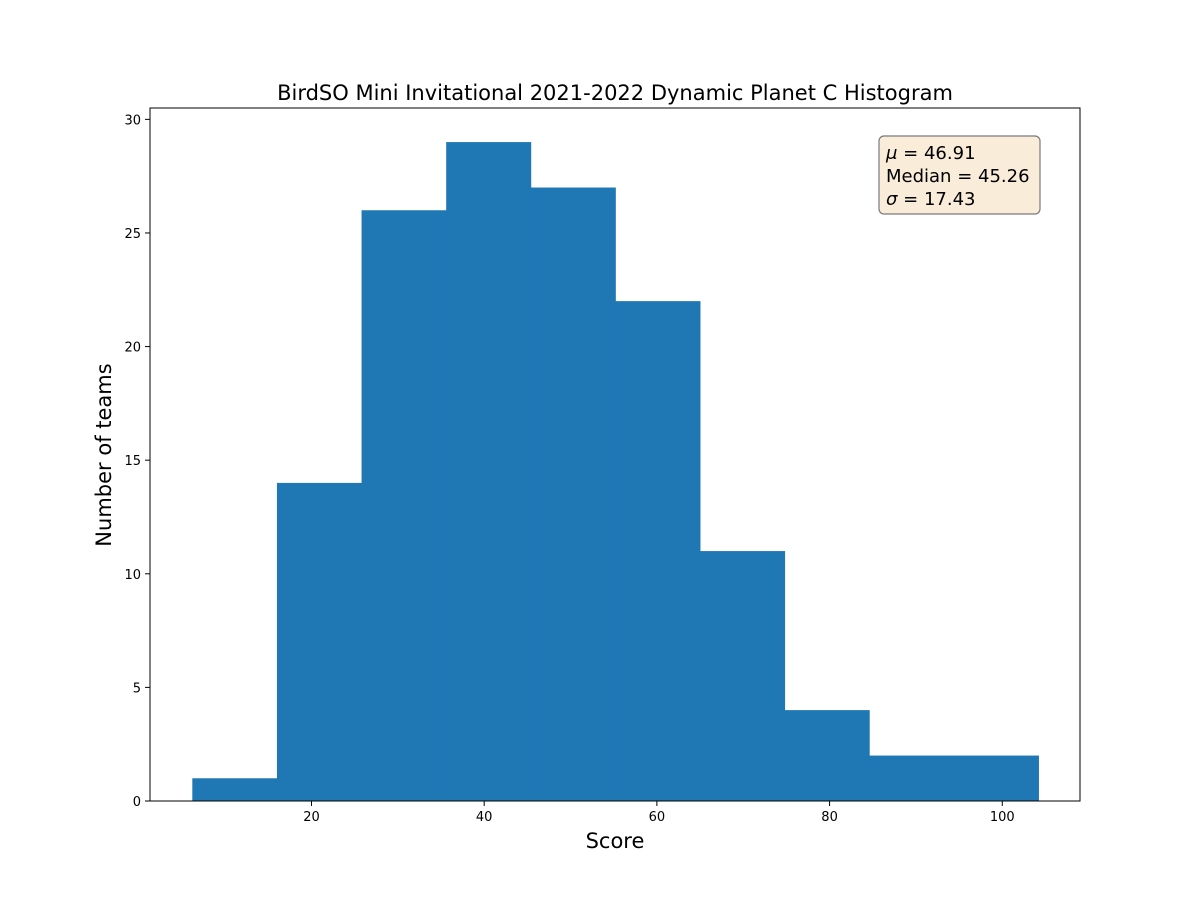 The height and width of the screenshot is (900, 1200). What do you see at coordinates (137, 688) in the screenshot?
I see `y-tick-label: 5` at bounding box center [137, 688].